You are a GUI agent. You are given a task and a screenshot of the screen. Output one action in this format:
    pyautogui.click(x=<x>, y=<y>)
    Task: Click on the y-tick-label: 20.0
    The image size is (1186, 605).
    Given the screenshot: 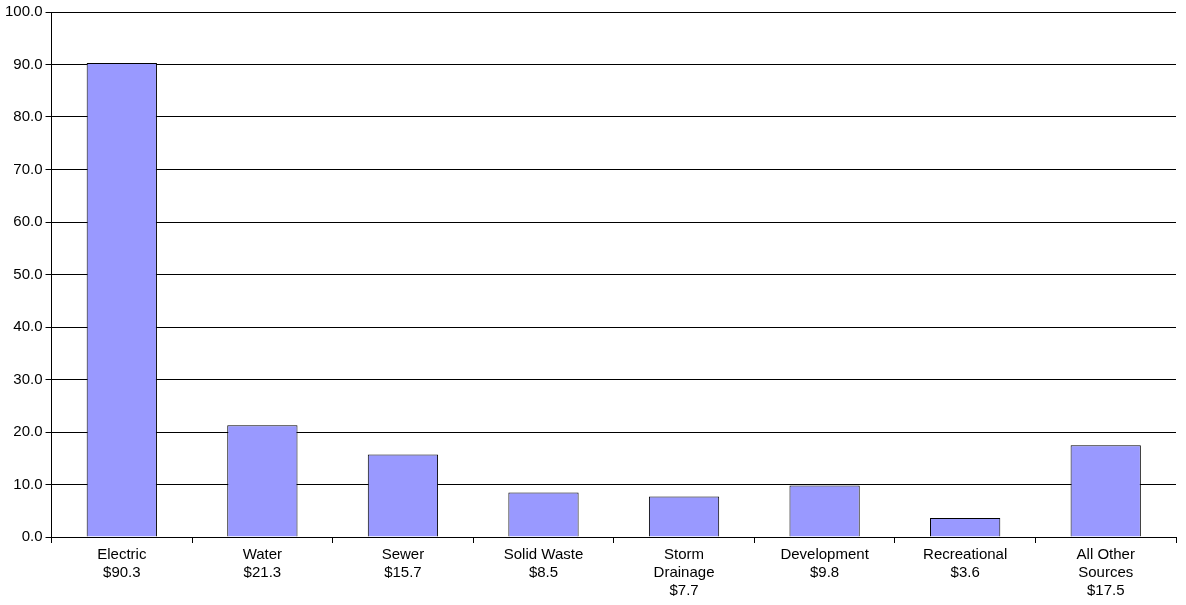 What is the action you would take?
    pyautogui.click(x=28, y=431)
    